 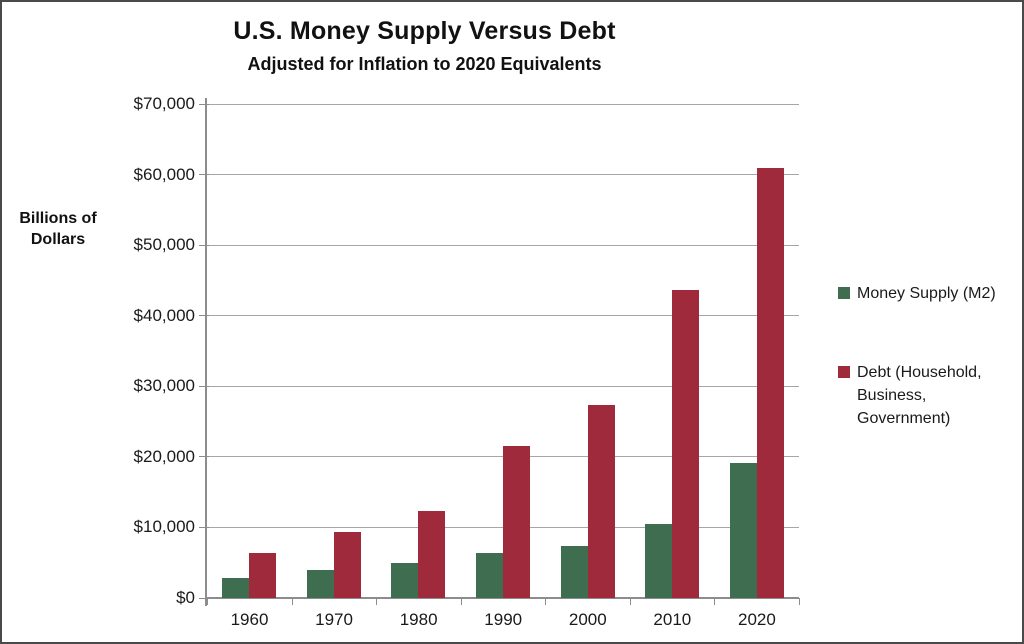 I want to click on bar-group-2020, so click(x=756, y=351).